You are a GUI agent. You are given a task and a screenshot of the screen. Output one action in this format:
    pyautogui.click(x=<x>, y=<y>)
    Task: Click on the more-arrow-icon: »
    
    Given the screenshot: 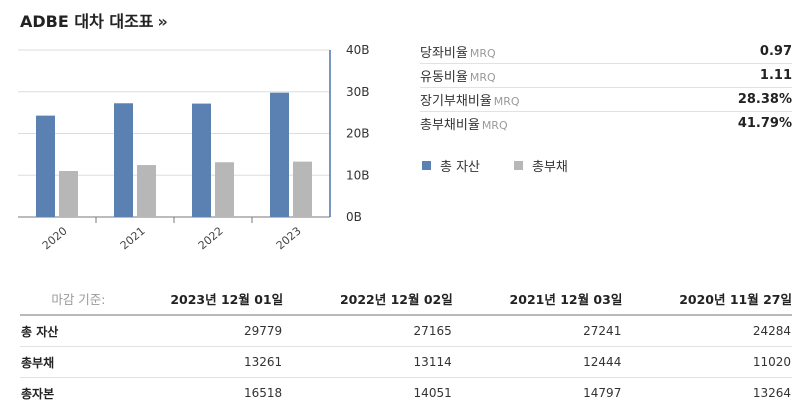 What is the action you would take?
    pyautogui.click(x=163, y=21)
    